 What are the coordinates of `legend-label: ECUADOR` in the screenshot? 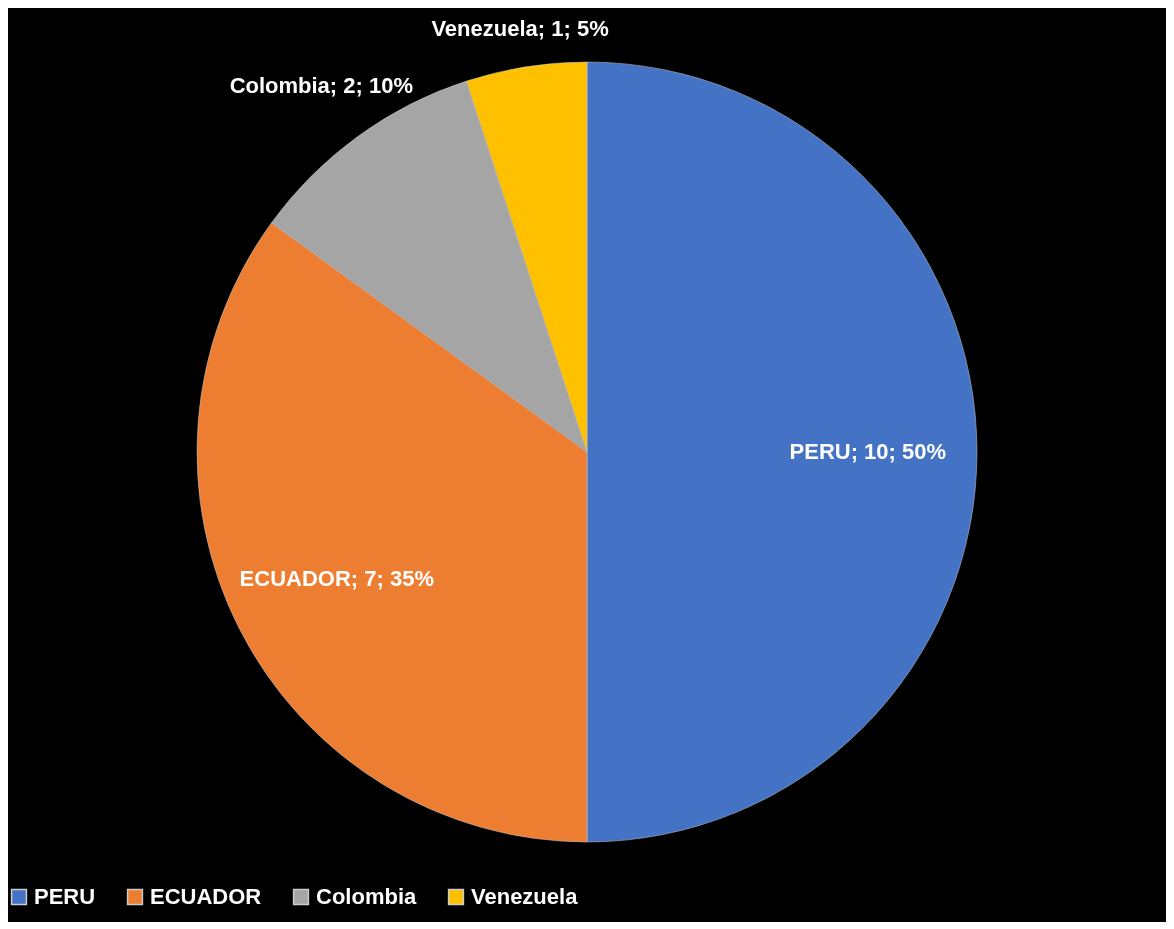 It's located at (206, 896).